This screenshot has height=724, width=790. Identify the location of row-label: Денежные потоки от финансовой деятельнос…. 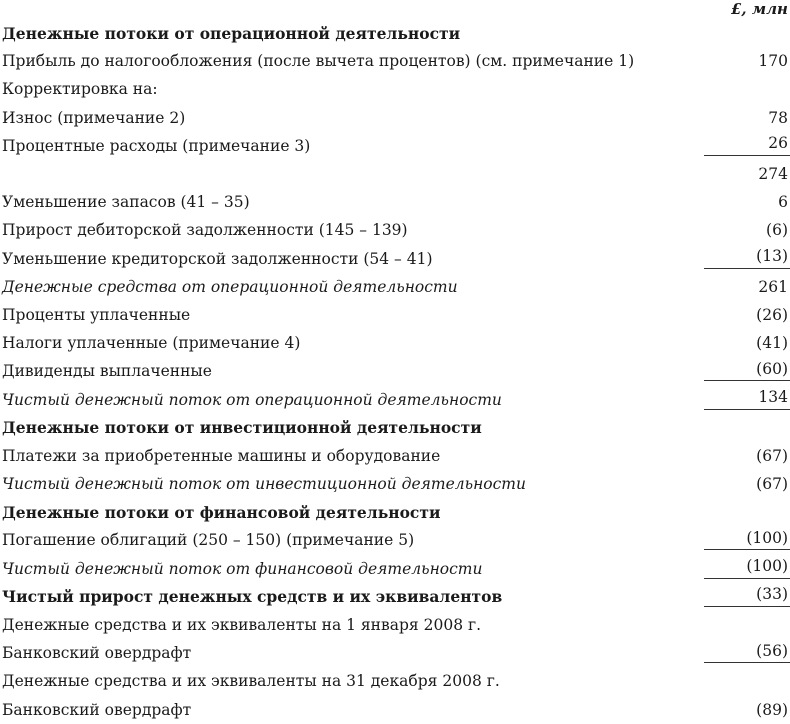
(221, 512).